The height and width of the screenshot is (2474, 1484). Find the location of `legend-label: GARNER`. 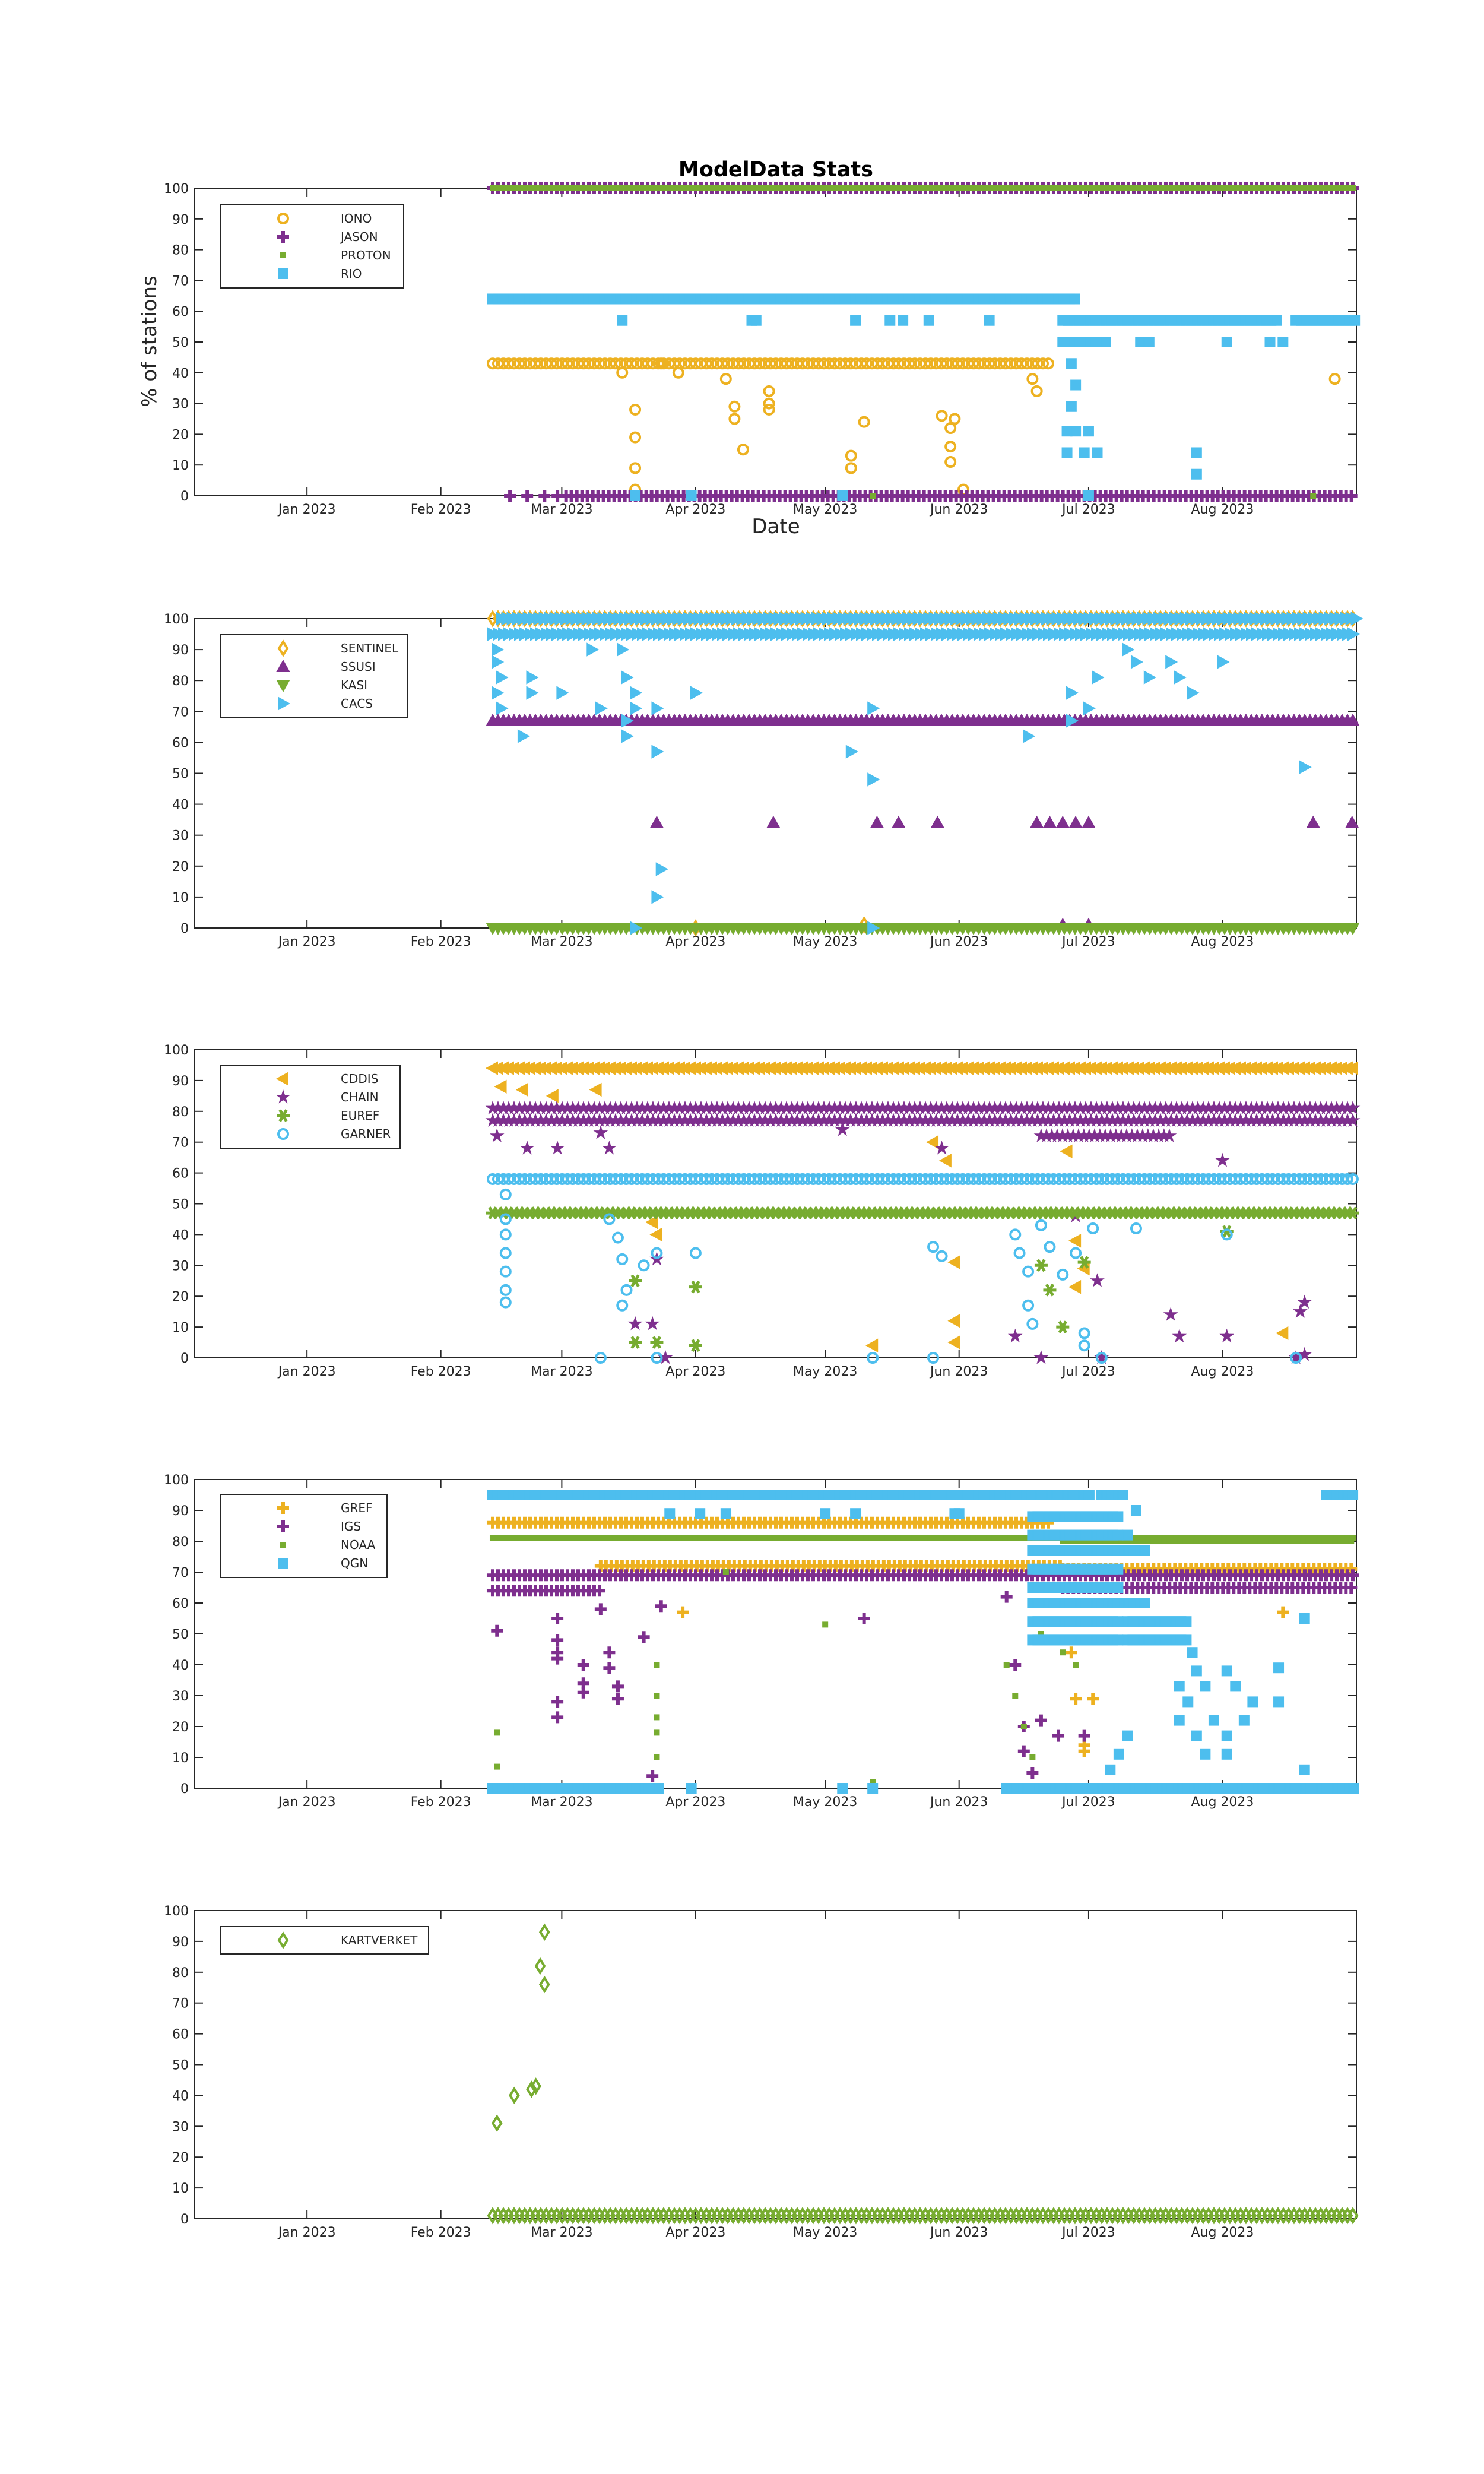

legend-label: GARNER is located at coordinates (366, 1134).